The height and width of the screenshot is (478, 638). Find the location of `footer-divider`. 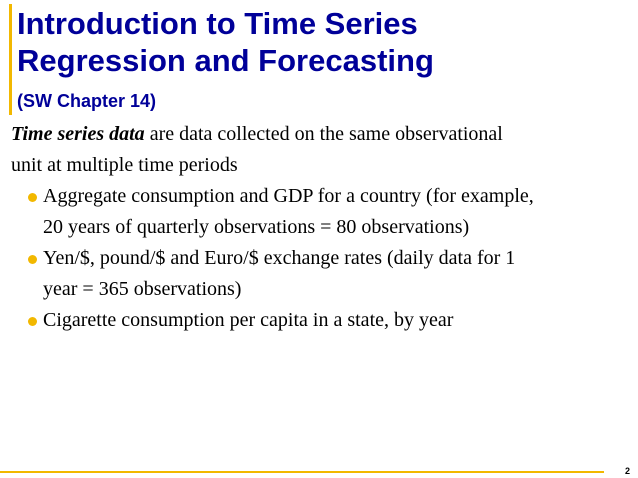

footer-divider is located at coordinates (302, 472).